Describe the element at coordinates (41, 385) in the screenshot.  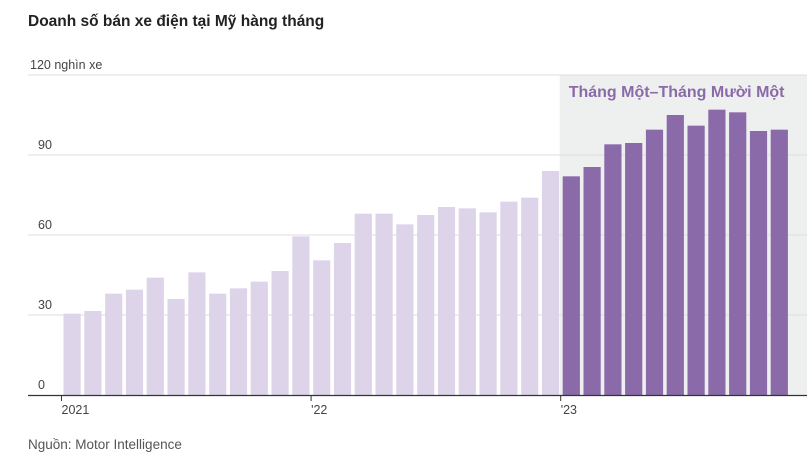
I see `y-tick-label-0: 0` at that location.